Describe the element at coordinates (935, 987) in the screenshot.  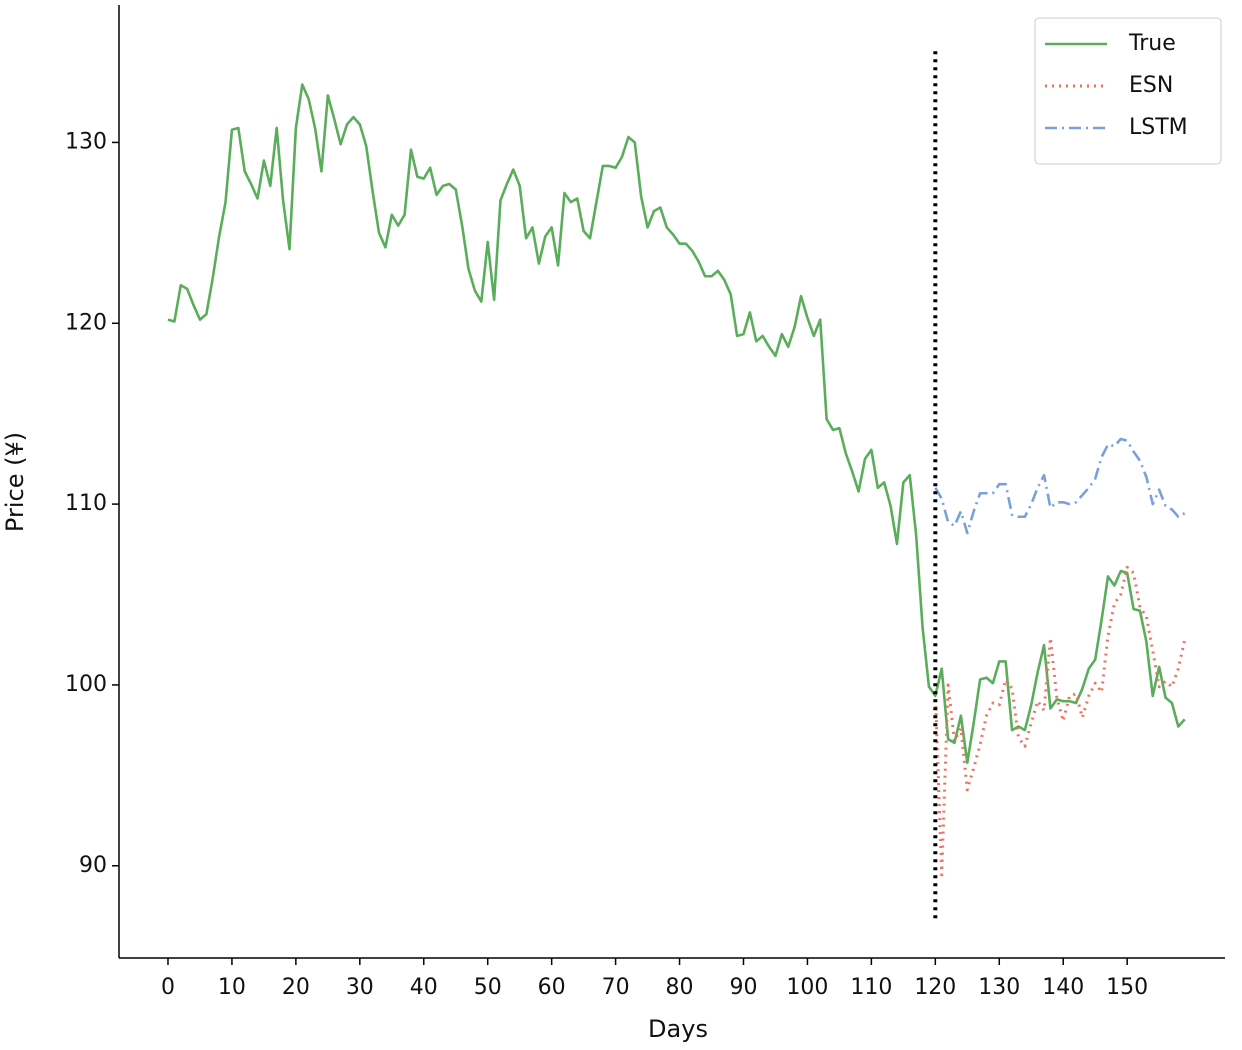
I see `x-tick-label: 120` at that location.